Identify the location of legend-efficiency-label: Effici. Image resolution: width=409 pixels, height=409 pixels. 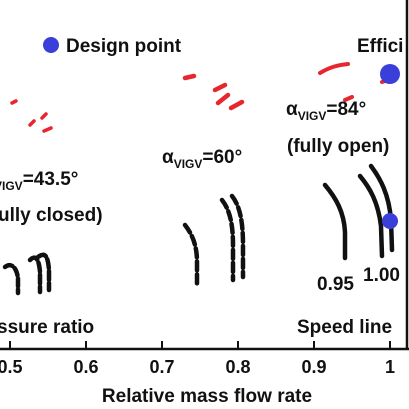
(380, 46).